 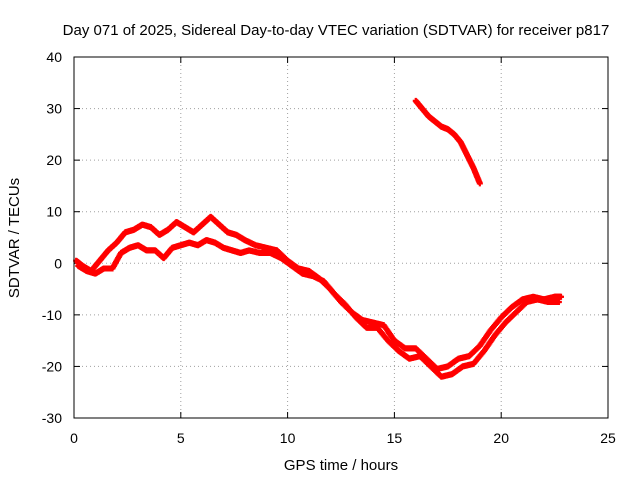 What do you see at coordinates (54, 212) in the screenshot?
I see `y-tick-label: 10` at bounding box center [54, 212].